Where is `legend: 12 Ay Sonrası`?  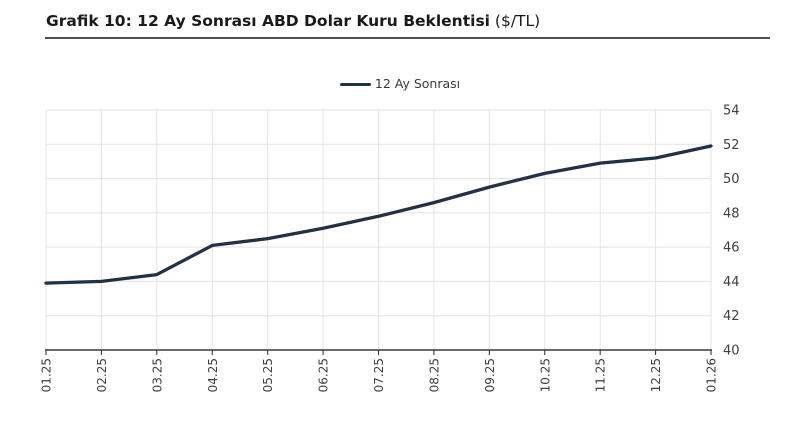 legend: 12 Ay Sonrası is located at coordinates (400, 83).